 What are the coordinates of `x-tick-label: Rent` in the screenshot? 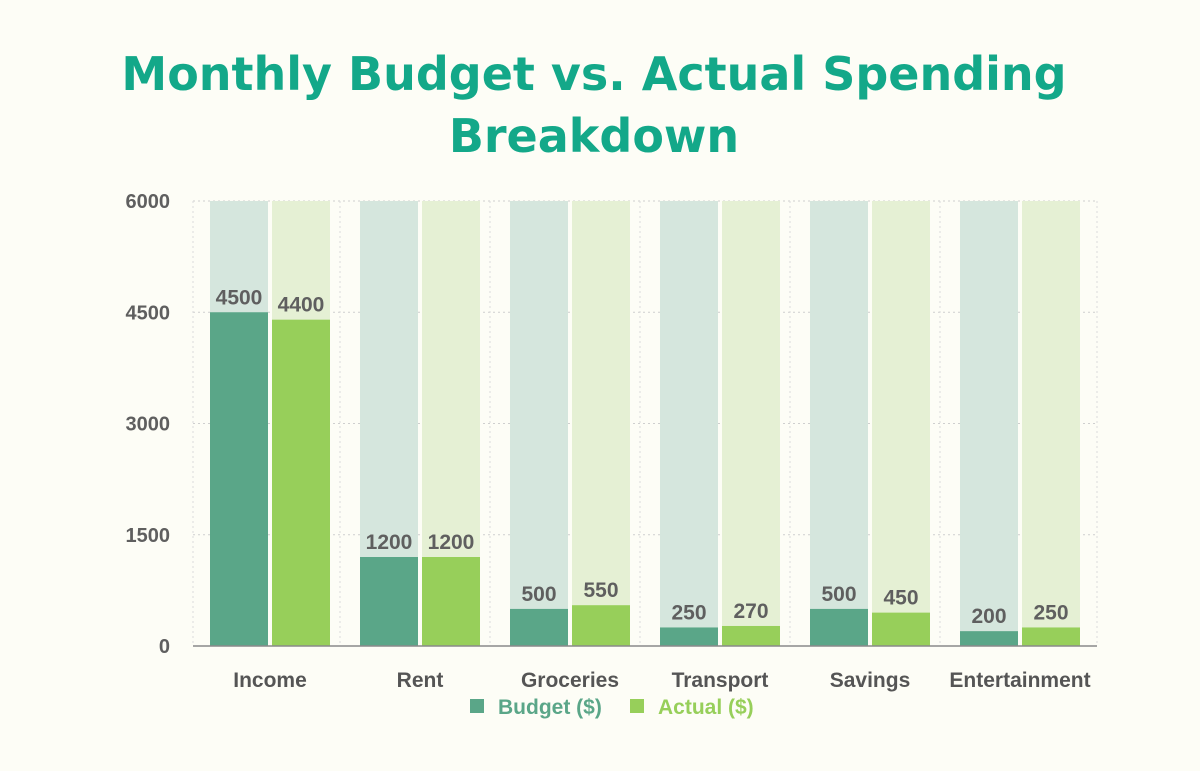 It's located at (420, 680).